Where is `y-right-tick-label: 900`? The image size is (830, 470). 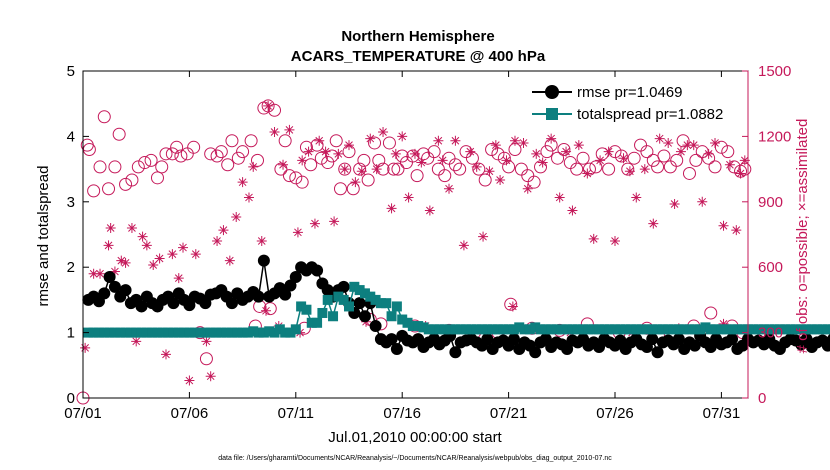
y-right-tick-label: 900 is located at coordinates (770, 202).